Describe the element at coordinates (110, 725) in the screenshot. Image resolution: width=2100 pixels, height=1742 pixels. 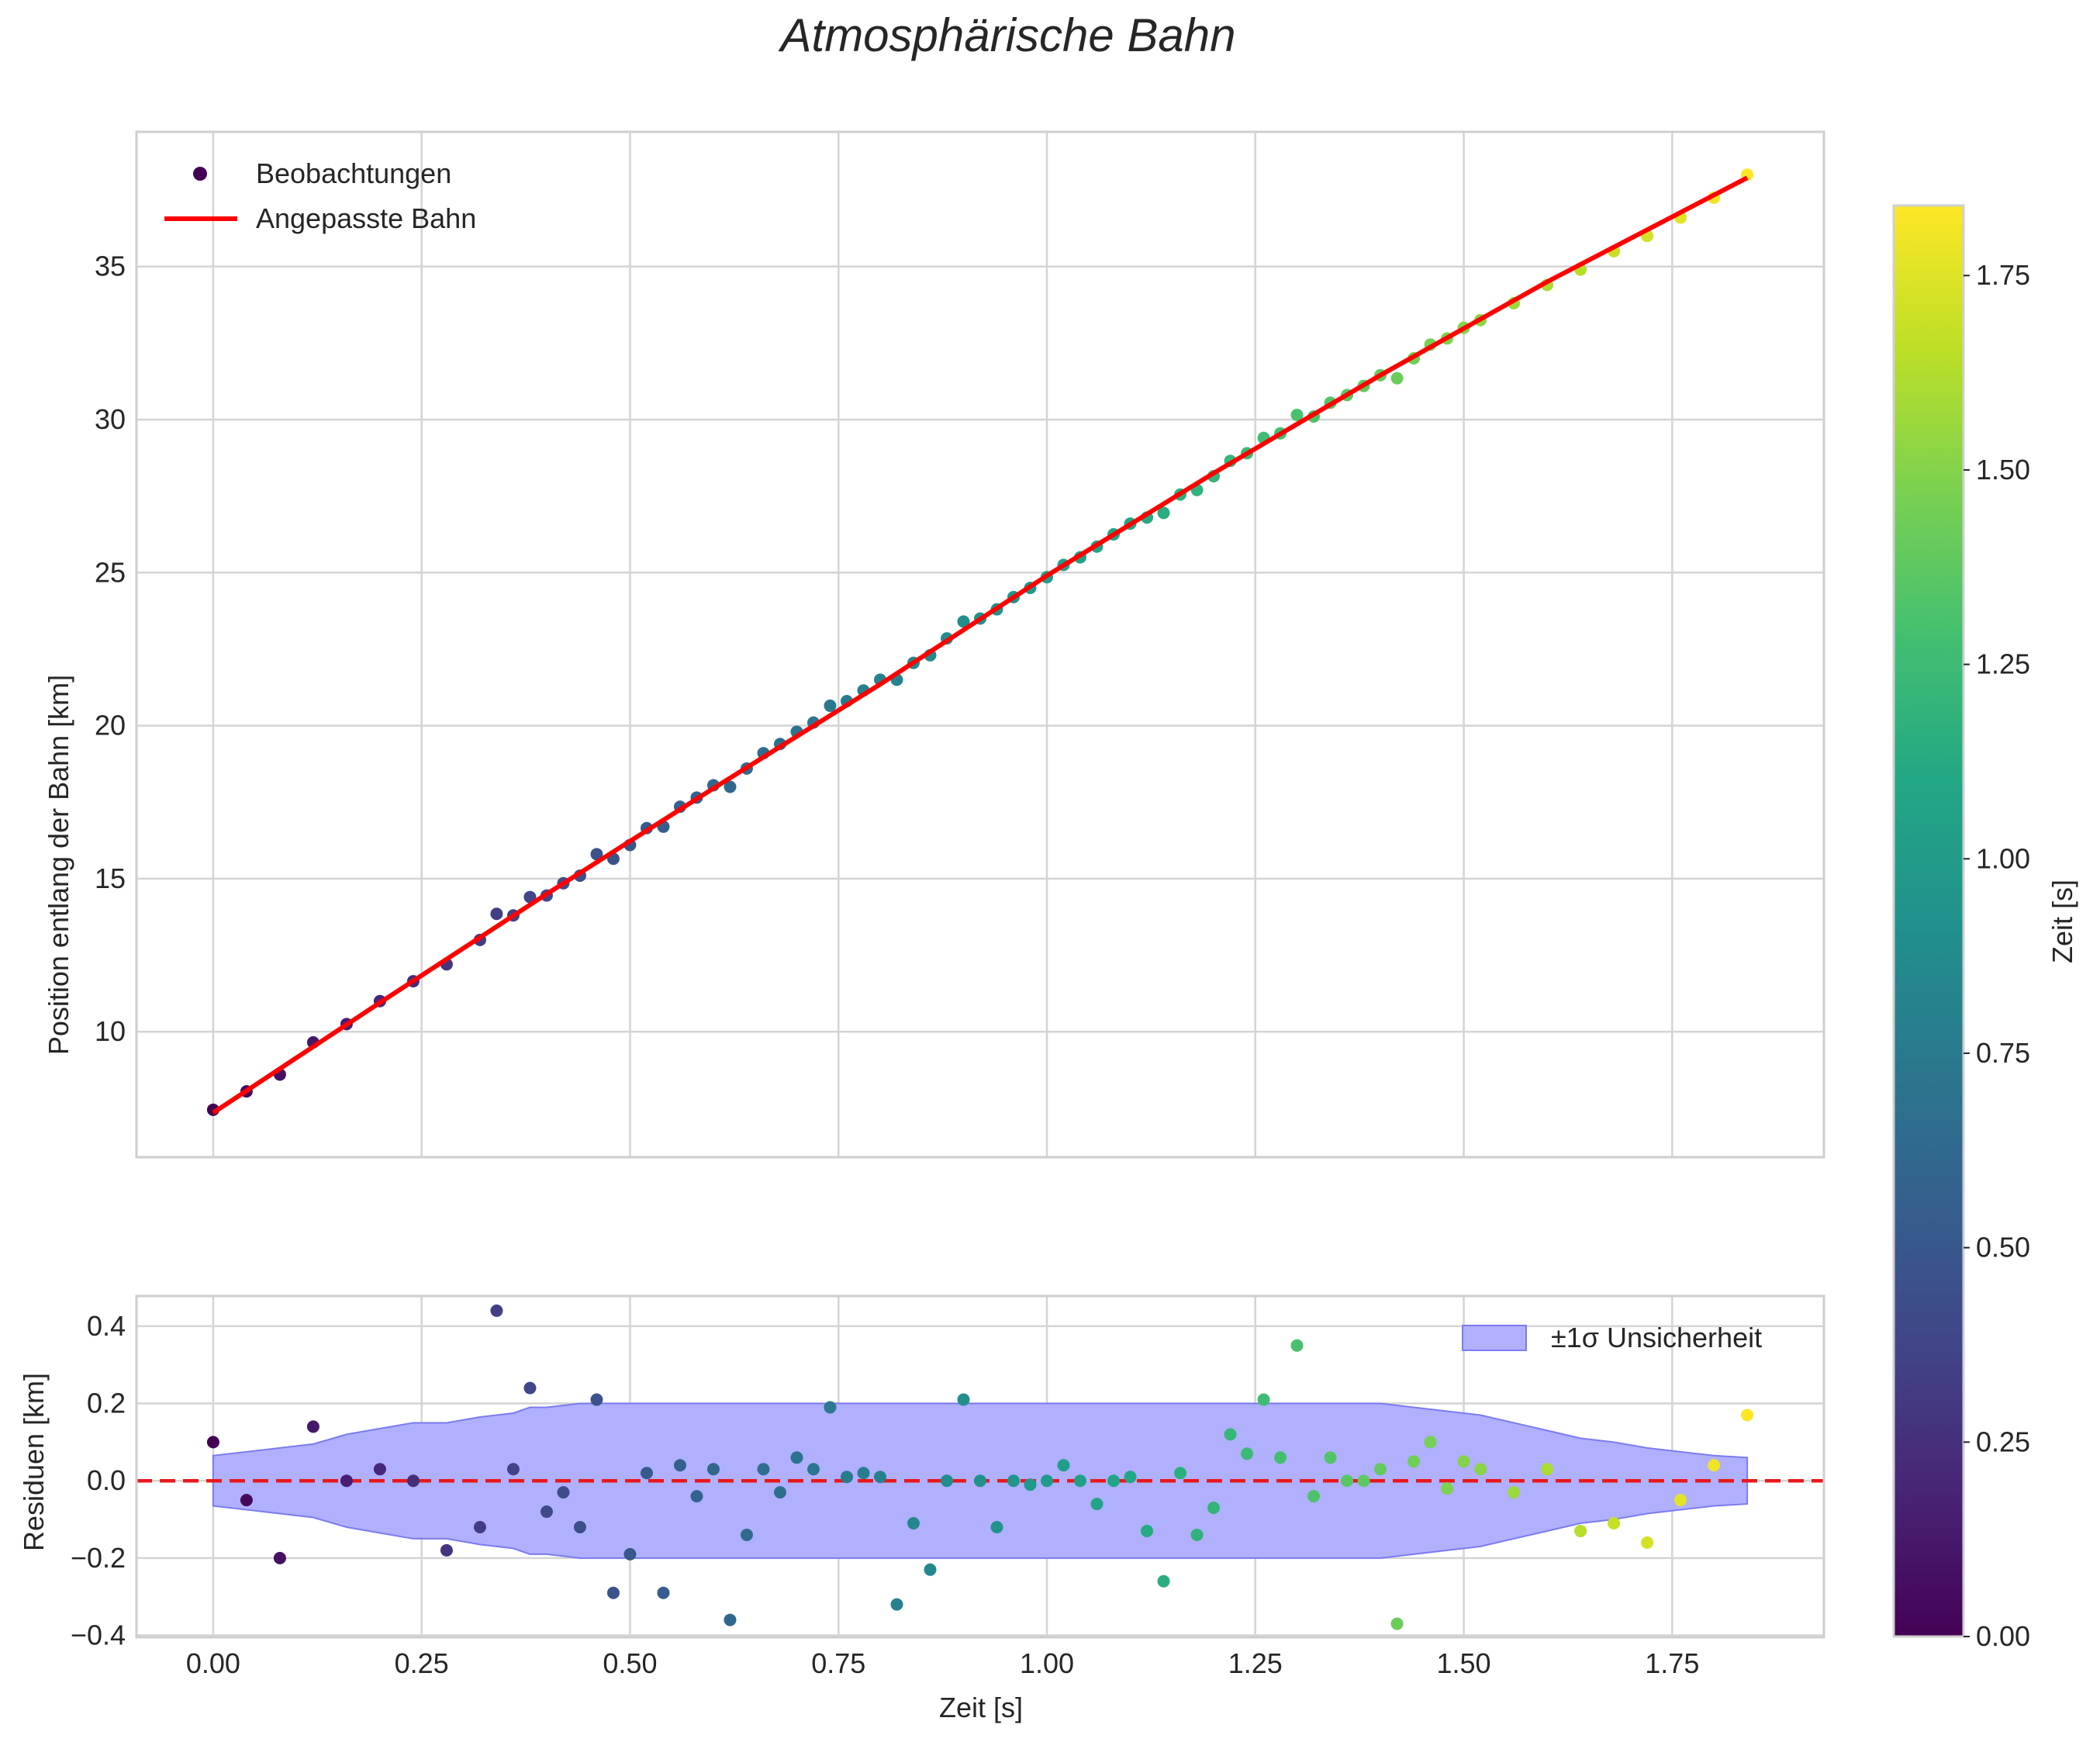
I see `top-y-tick-label: 20` at that location.